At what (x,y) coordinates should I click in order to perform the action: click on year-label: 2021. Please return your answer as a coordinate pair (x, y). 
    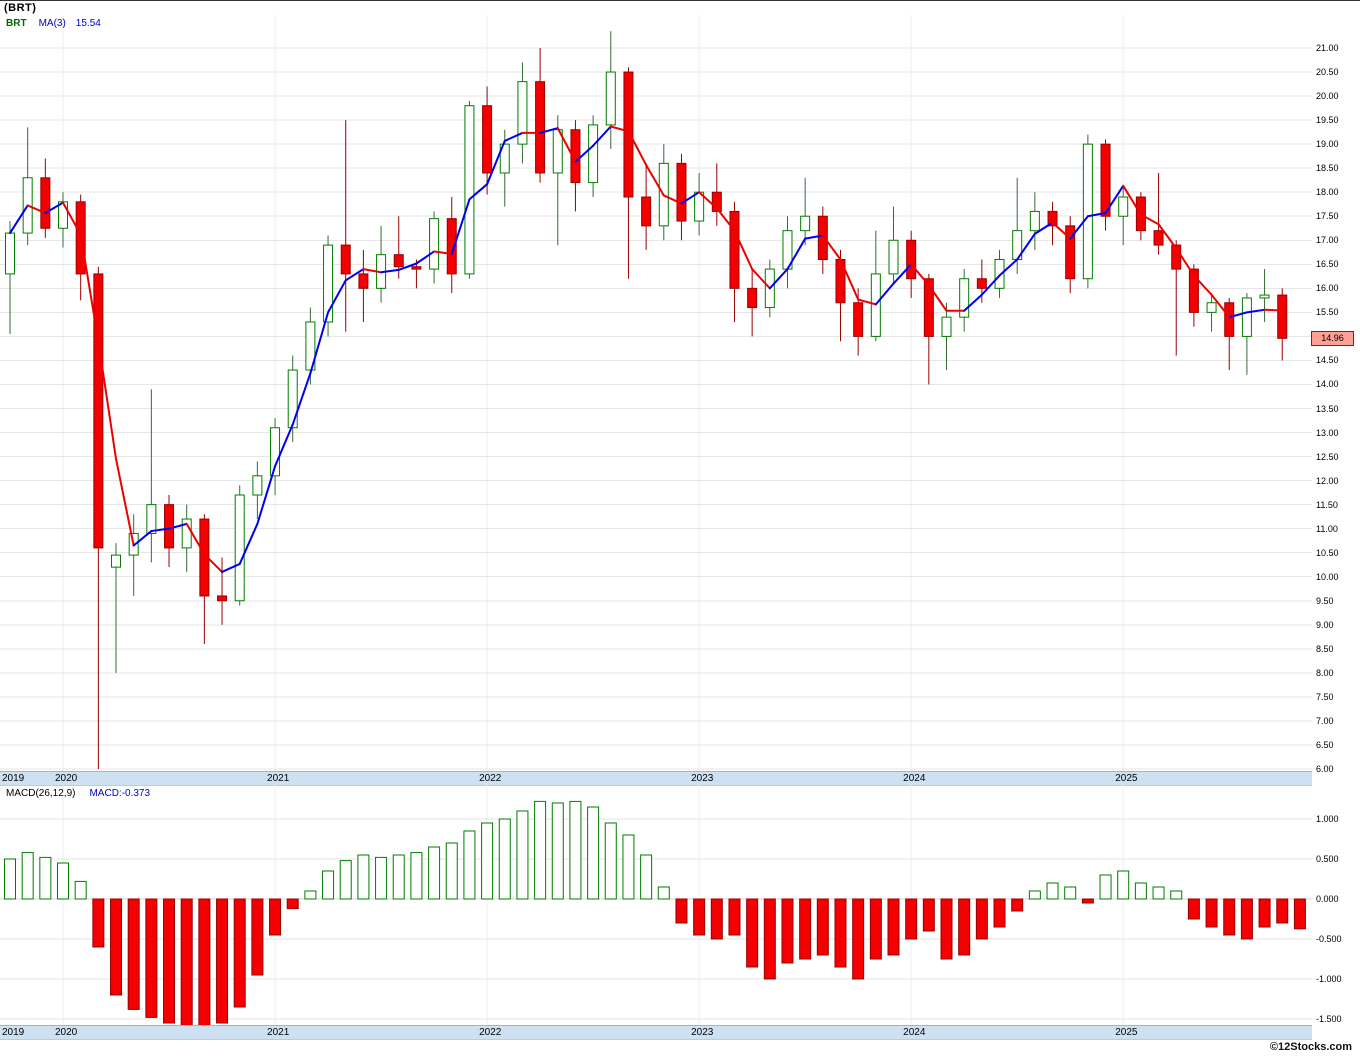
    Looking at the image, I should click on (278, 778).